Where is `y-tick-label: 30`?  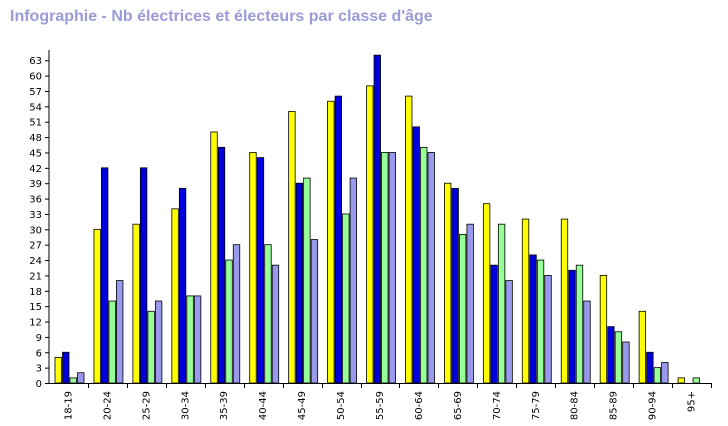 y-tick-label: 30 is located at coordinates (35, 230).